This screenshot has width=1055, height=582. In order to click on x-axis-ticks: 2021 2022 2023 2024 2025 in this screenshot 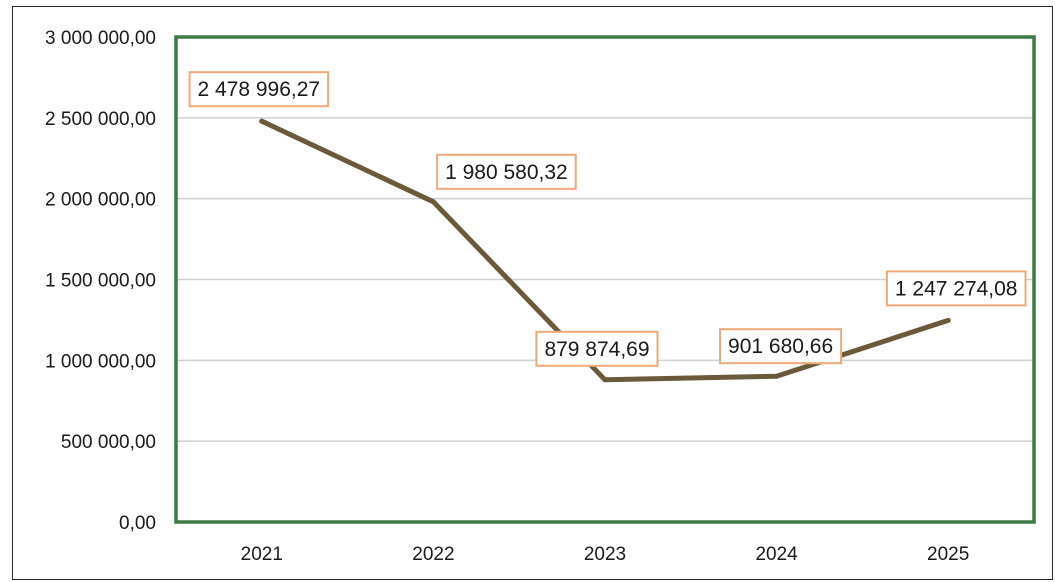, I will do `click(605, 554)`.